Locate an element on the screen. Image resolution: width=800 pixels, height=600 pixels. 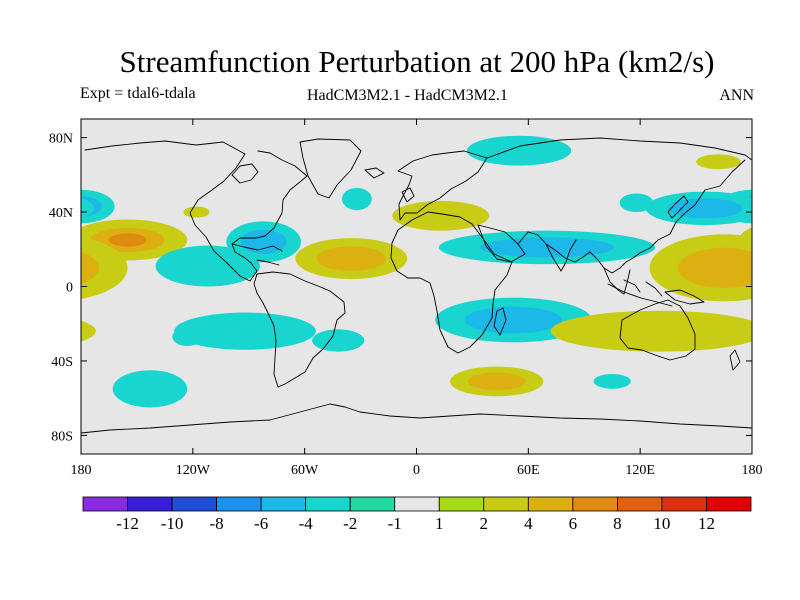
central-america-negative-inner is located at coordinates (263, 242).